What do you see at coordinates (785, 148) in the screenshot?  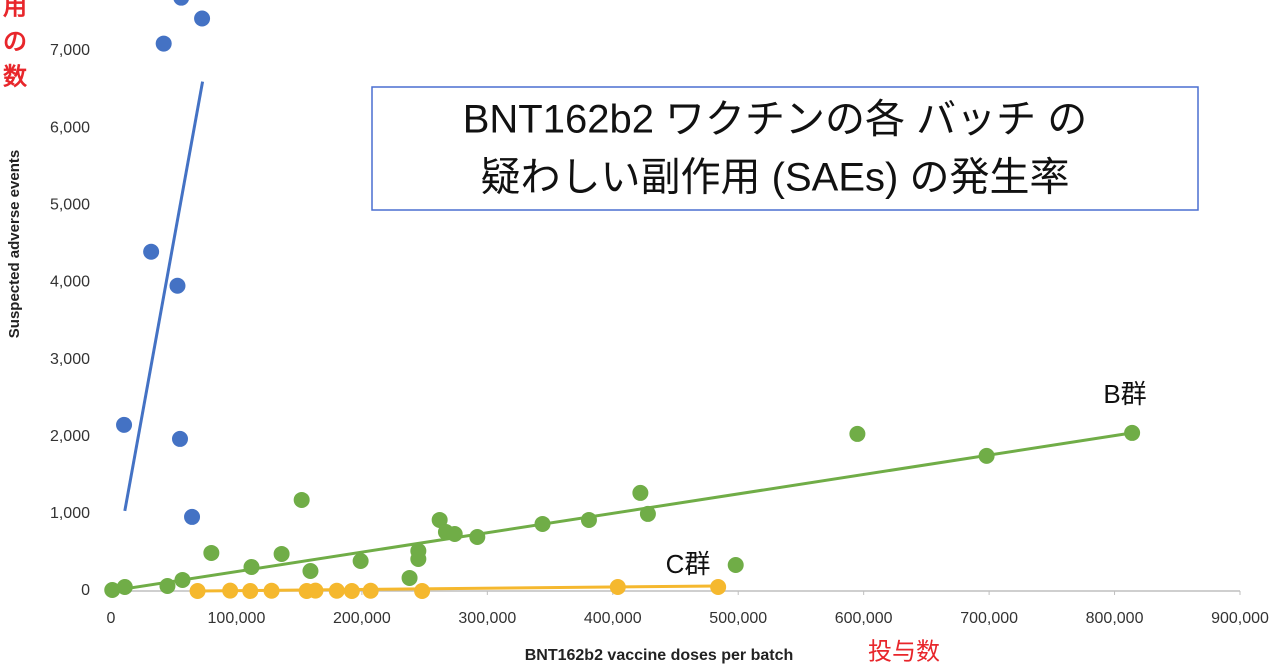 I see `title-box` at bounding box center [785, 148].